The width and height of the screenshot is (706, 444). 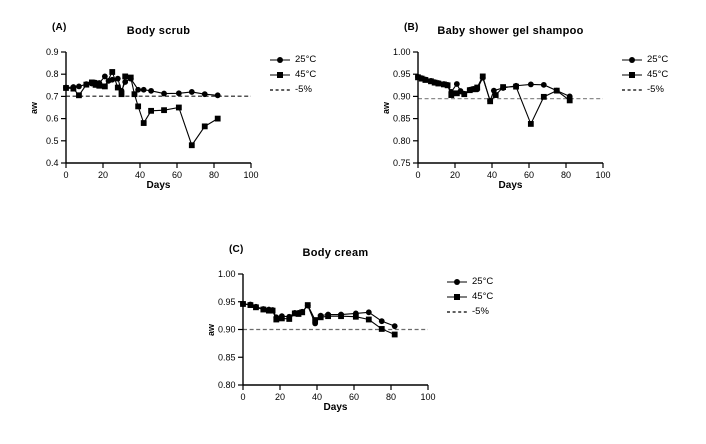 I want to click on y-tick-label: 0.9, so click(x=52, y=52).